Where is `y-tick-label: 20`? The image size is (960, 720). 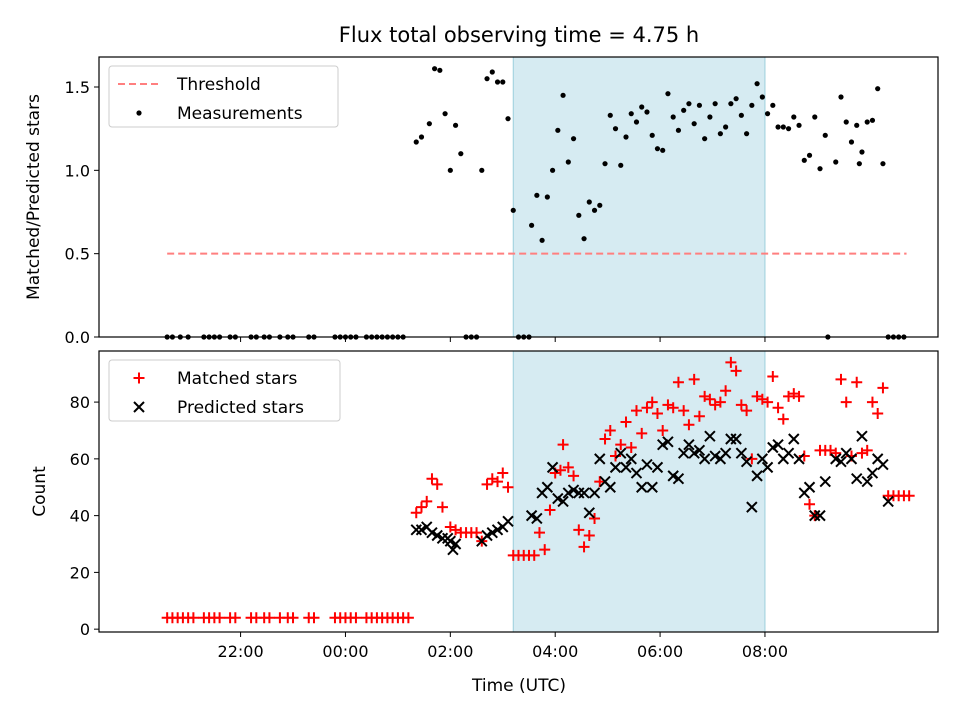
y-tick-label: 20 is located at coordinates (80, 572).